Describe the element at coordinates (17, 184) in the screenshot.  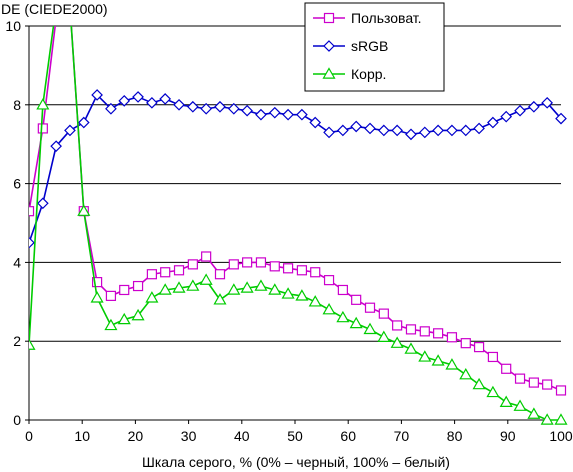
I see `y-tick-label-6: 6` at that location.